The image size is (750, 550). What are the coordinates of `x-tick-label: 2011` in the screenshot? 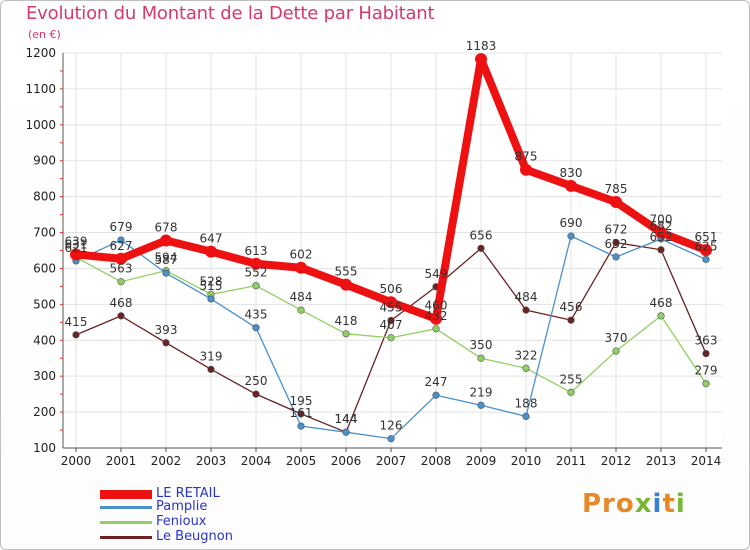 It's located at (571, 461).